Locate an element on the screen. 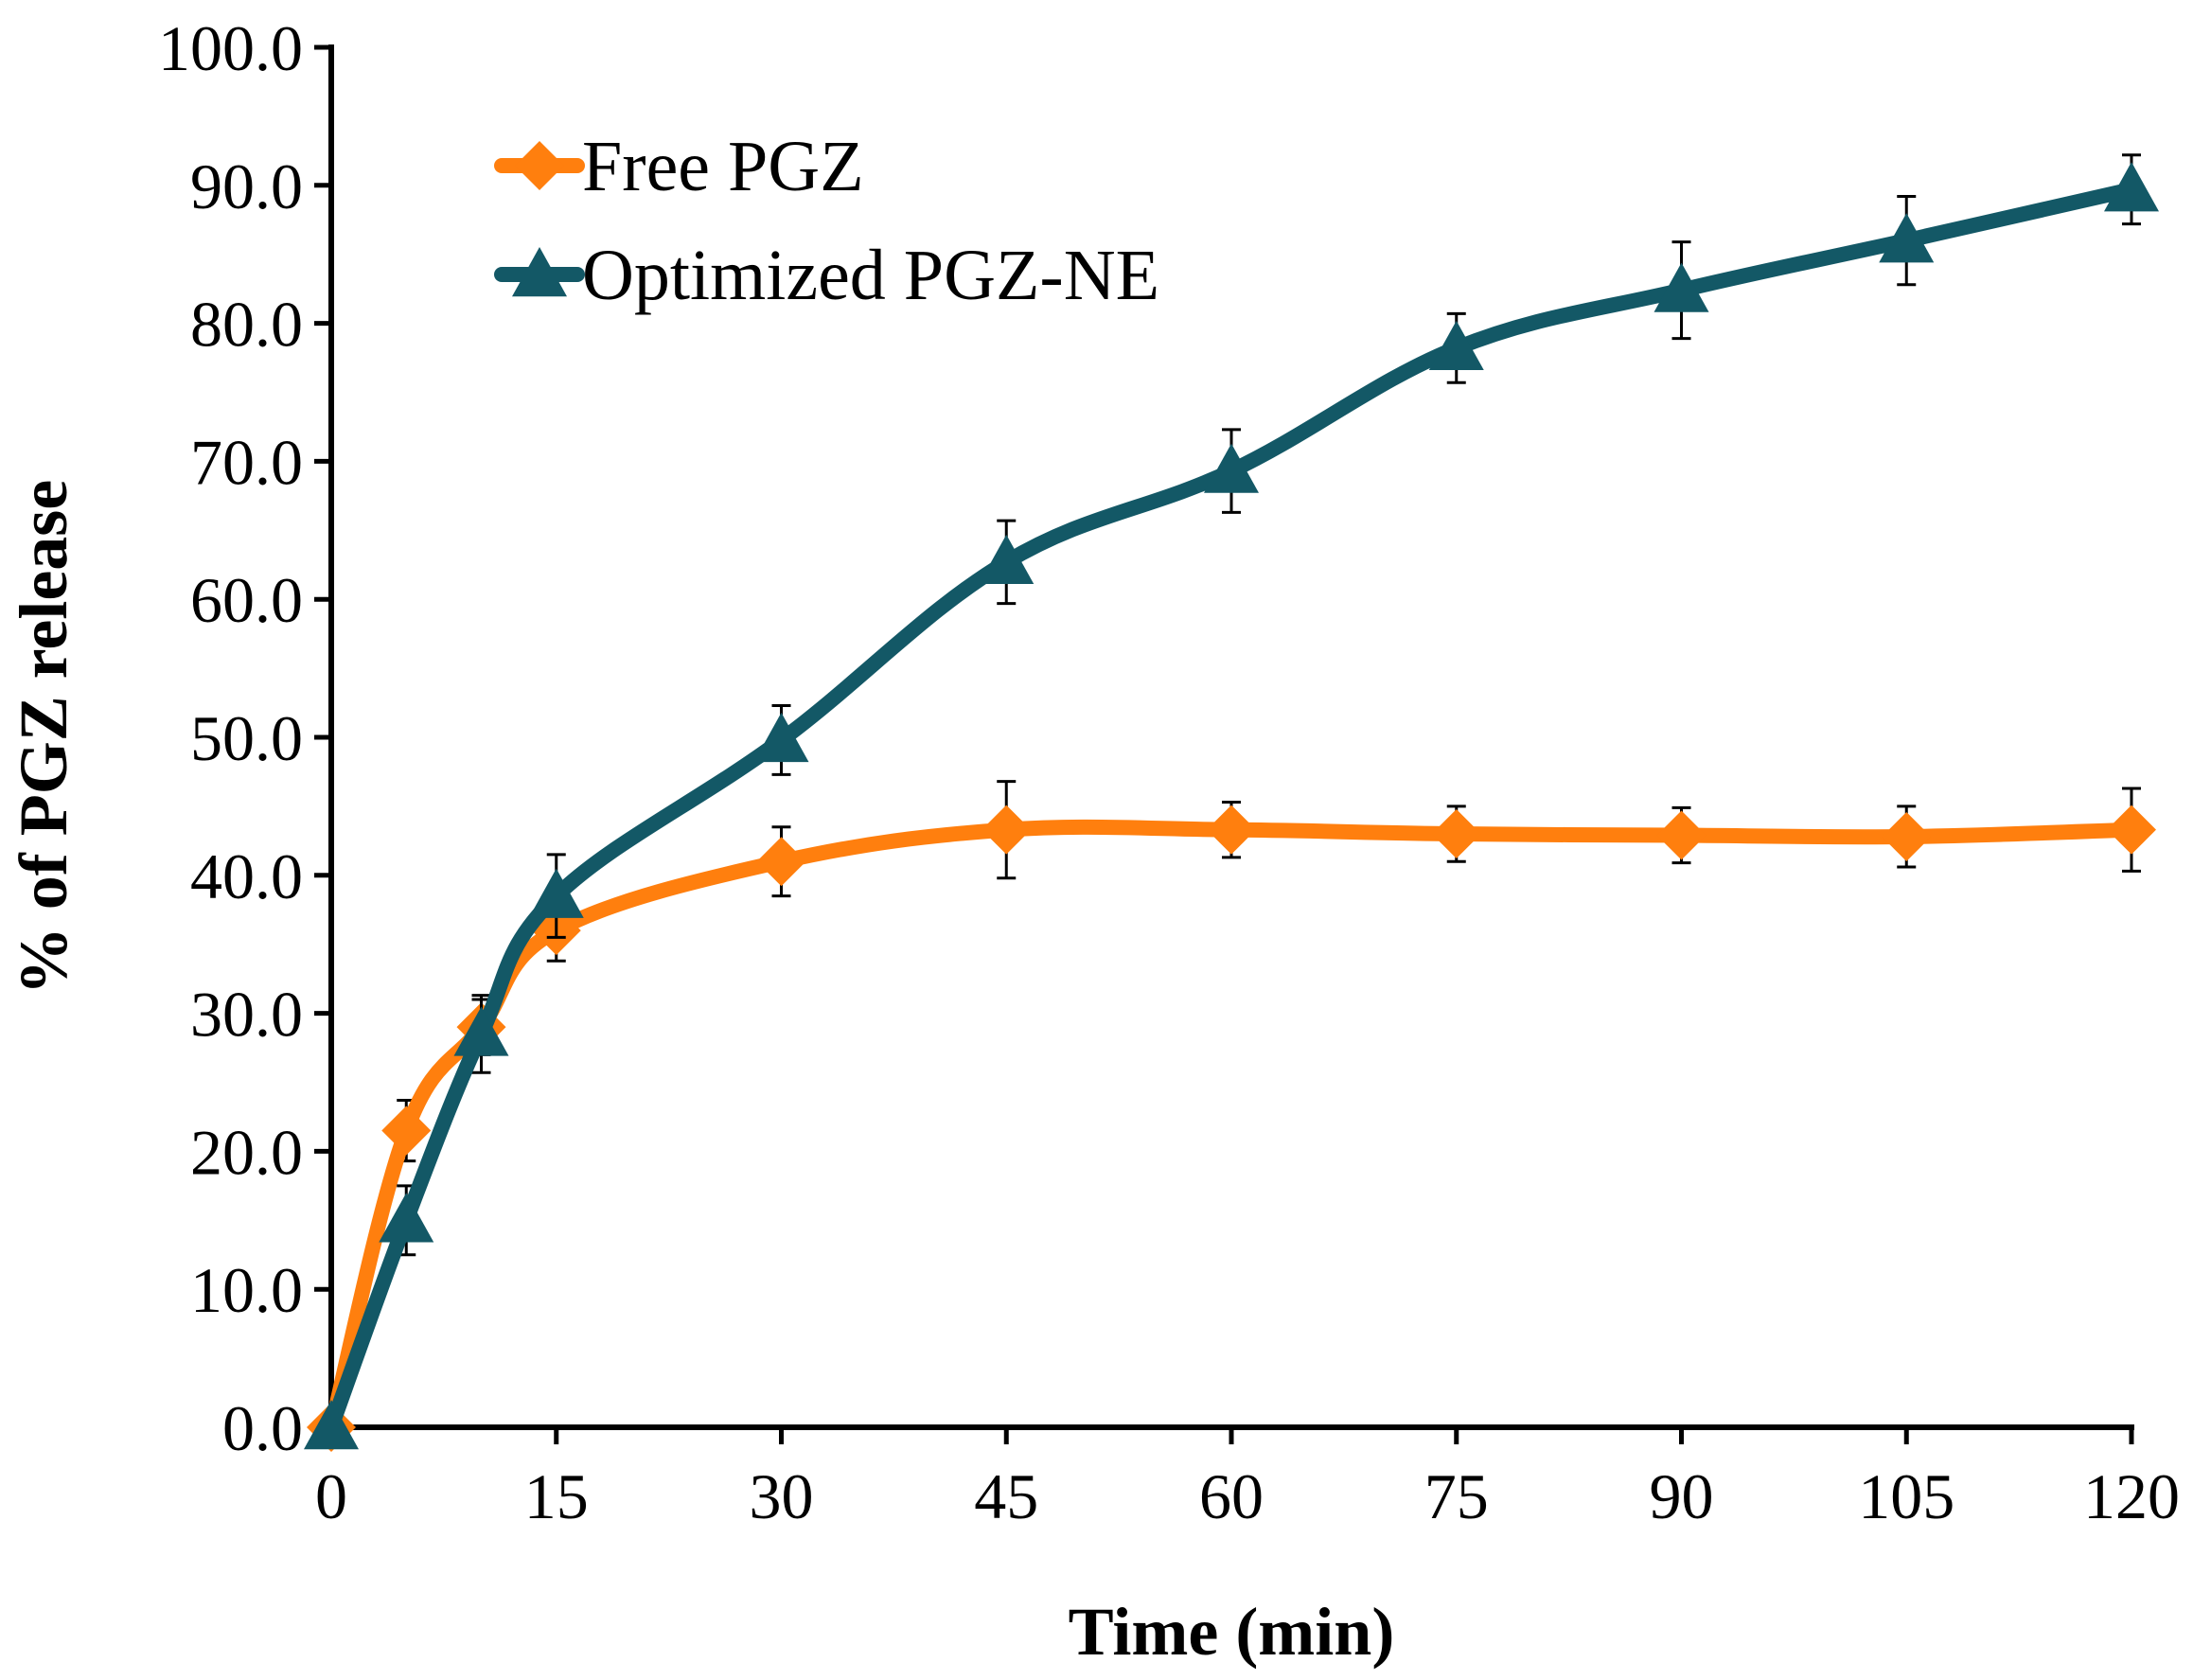 This screenshot has width=2193, height=1680. legend-item: Free PGZ is located at coordinates (679, 166).